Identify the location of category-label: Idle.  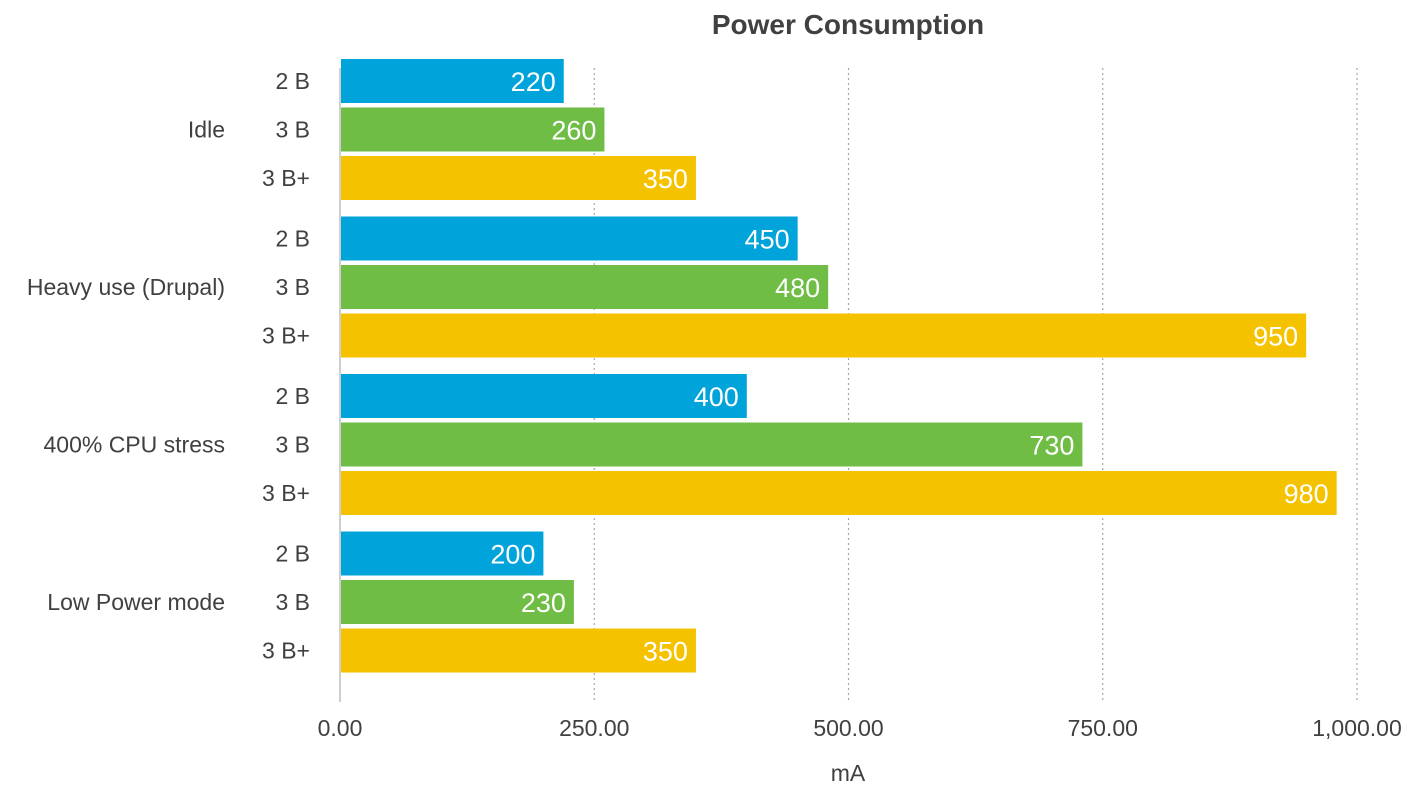
(206, 130).